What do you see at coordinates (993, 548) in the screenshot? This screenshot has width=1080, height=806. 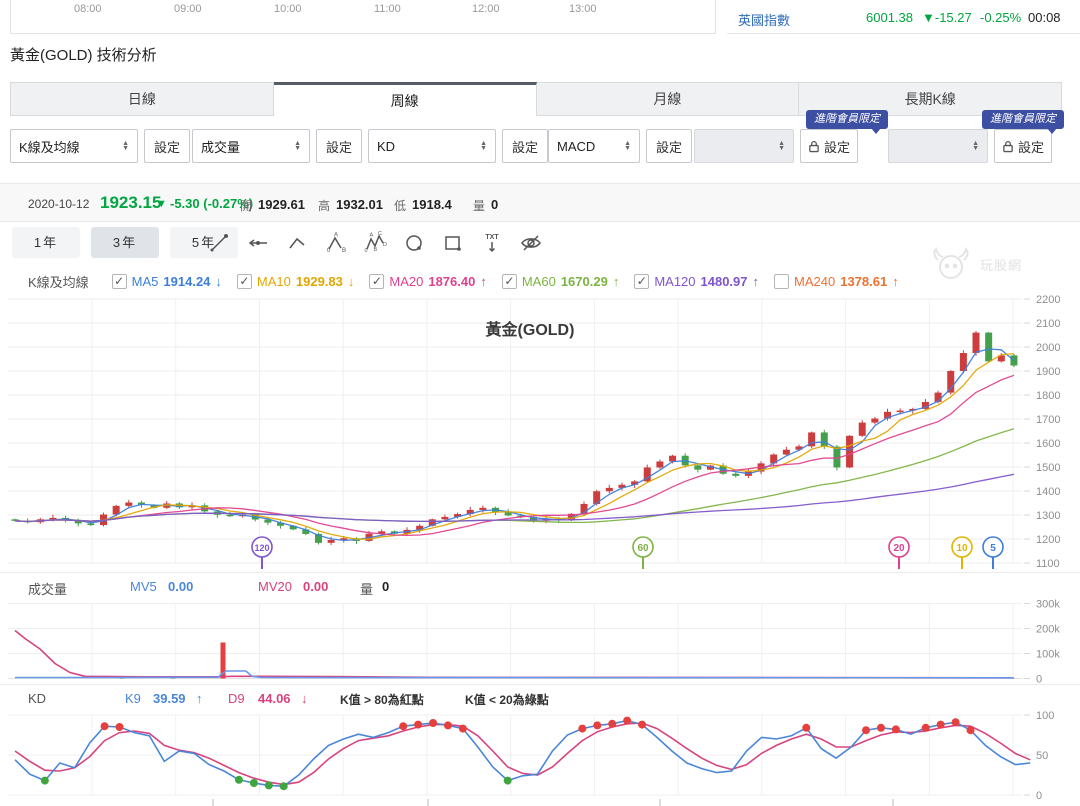 I see `svg-text: 5` at bounding box center [993, 548].